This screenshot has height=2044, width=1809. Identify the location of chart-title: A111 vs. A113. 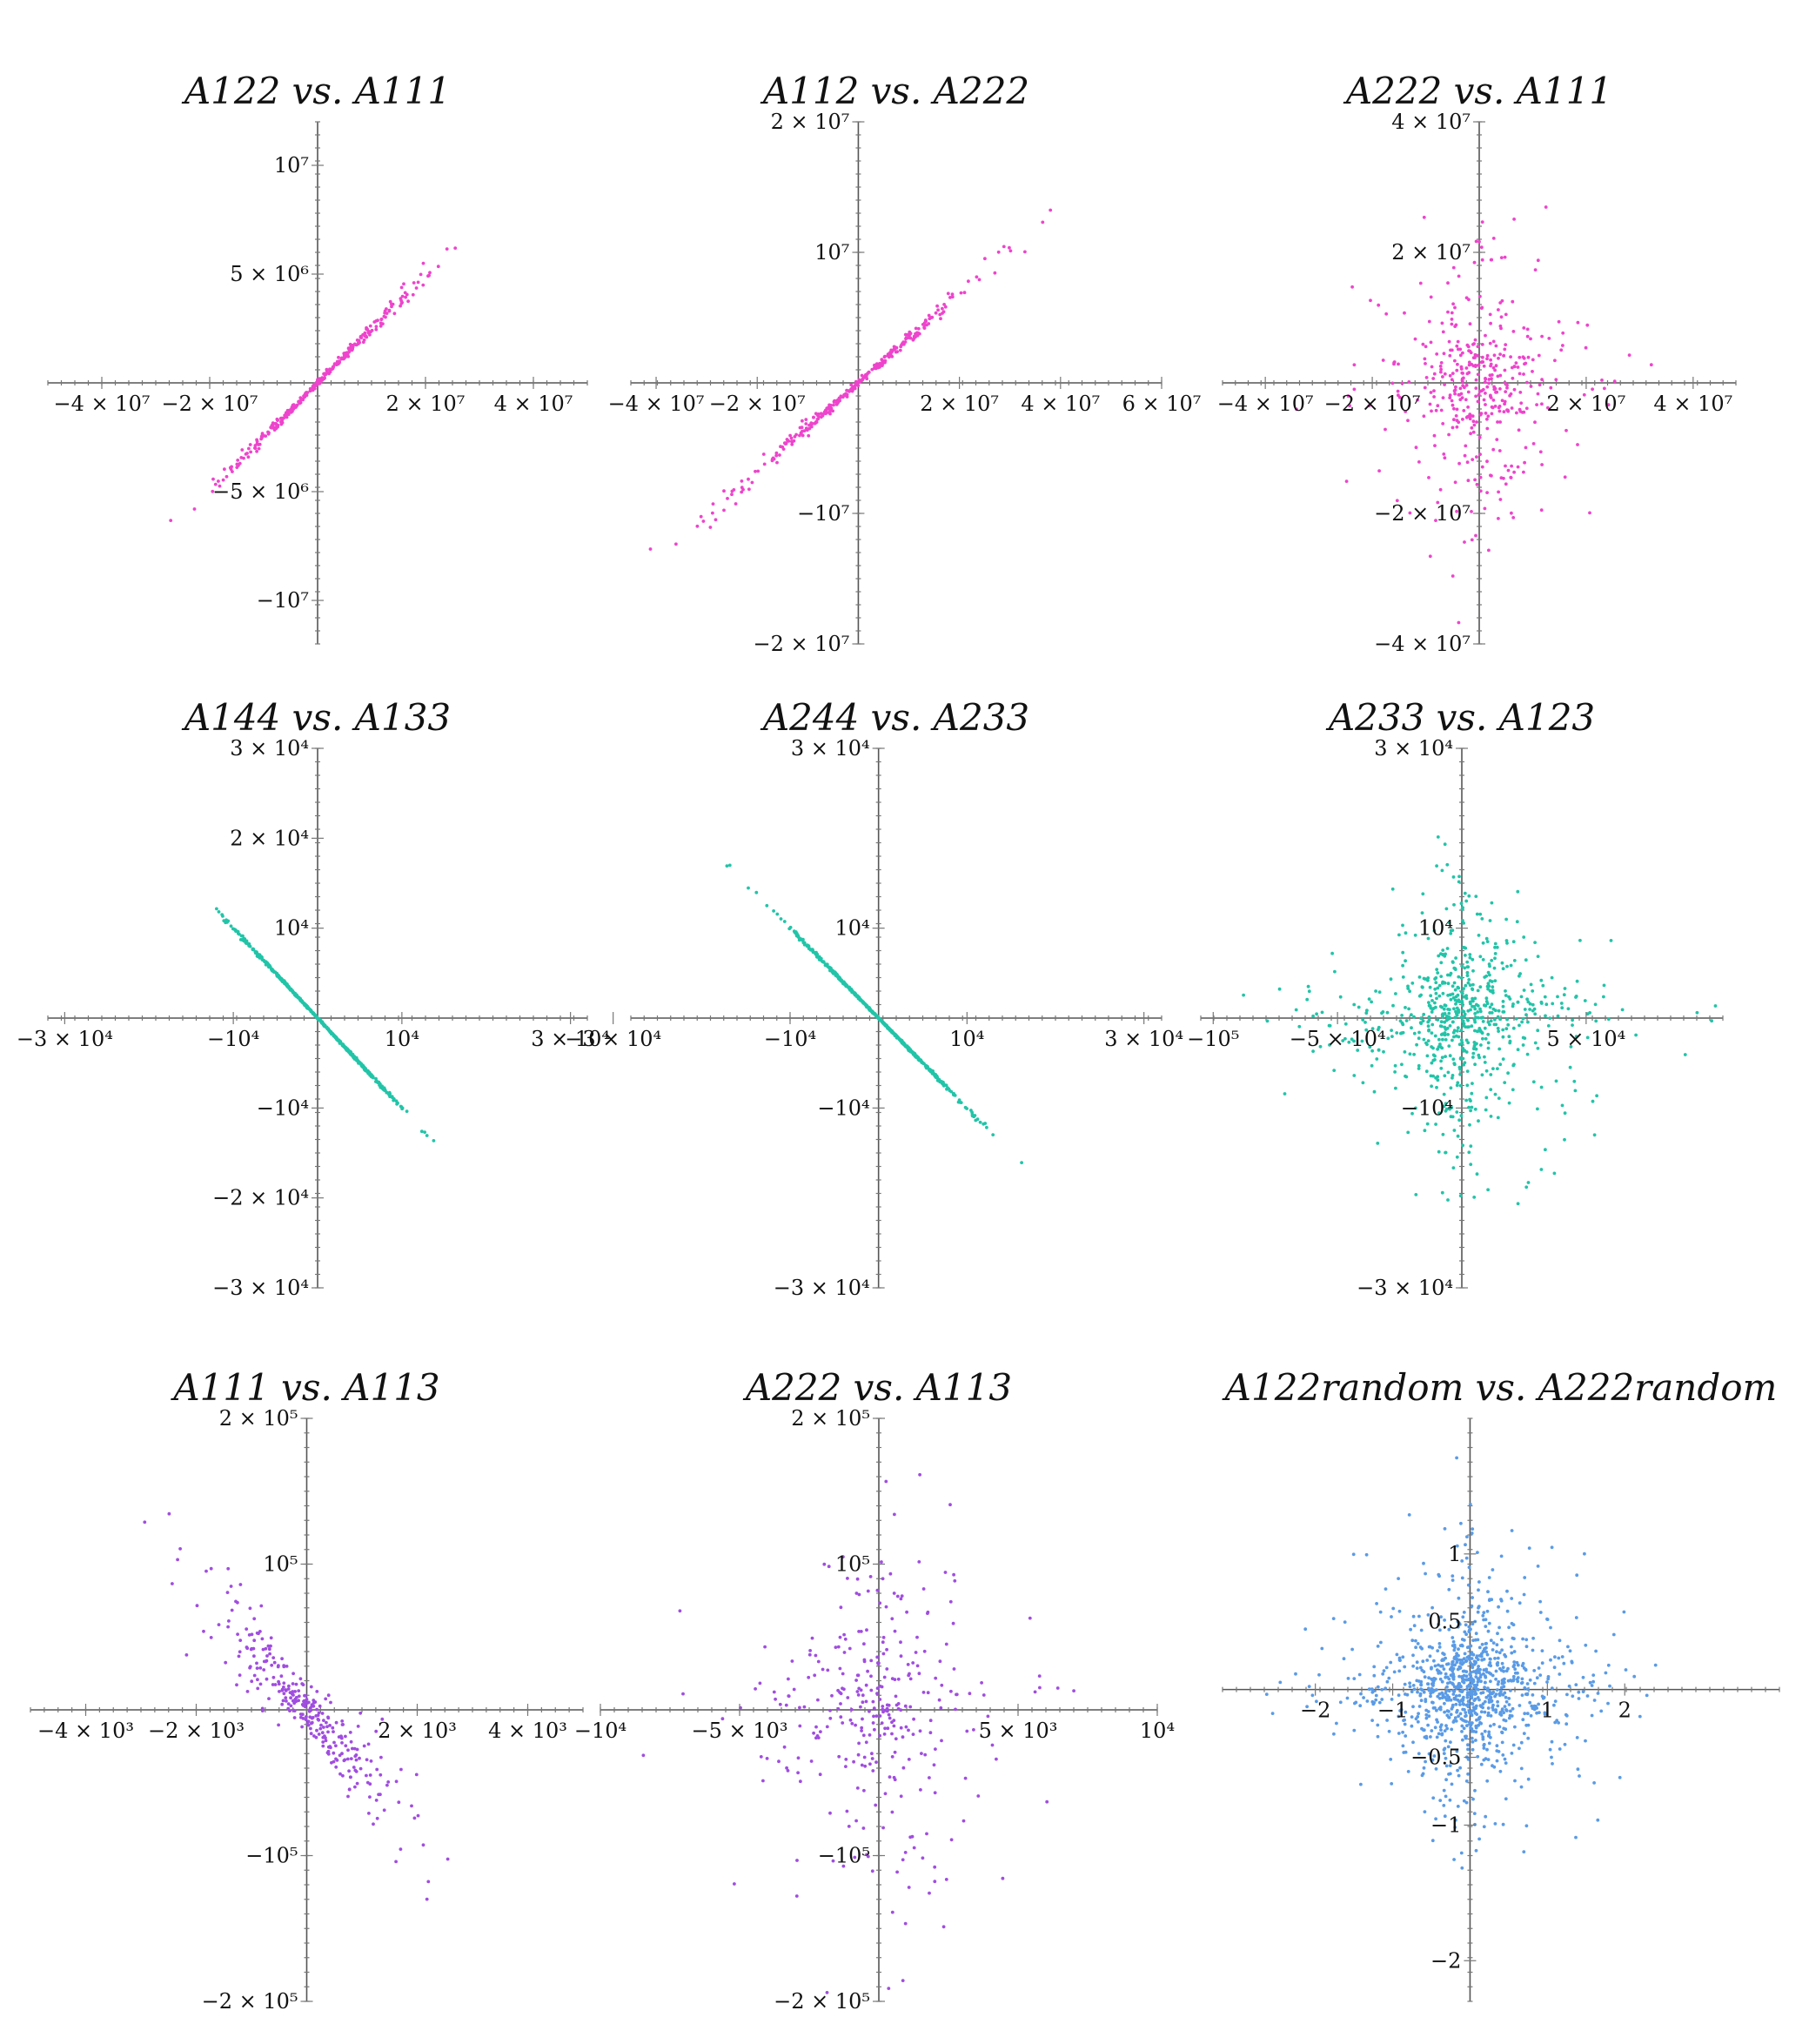
(306, 1387).